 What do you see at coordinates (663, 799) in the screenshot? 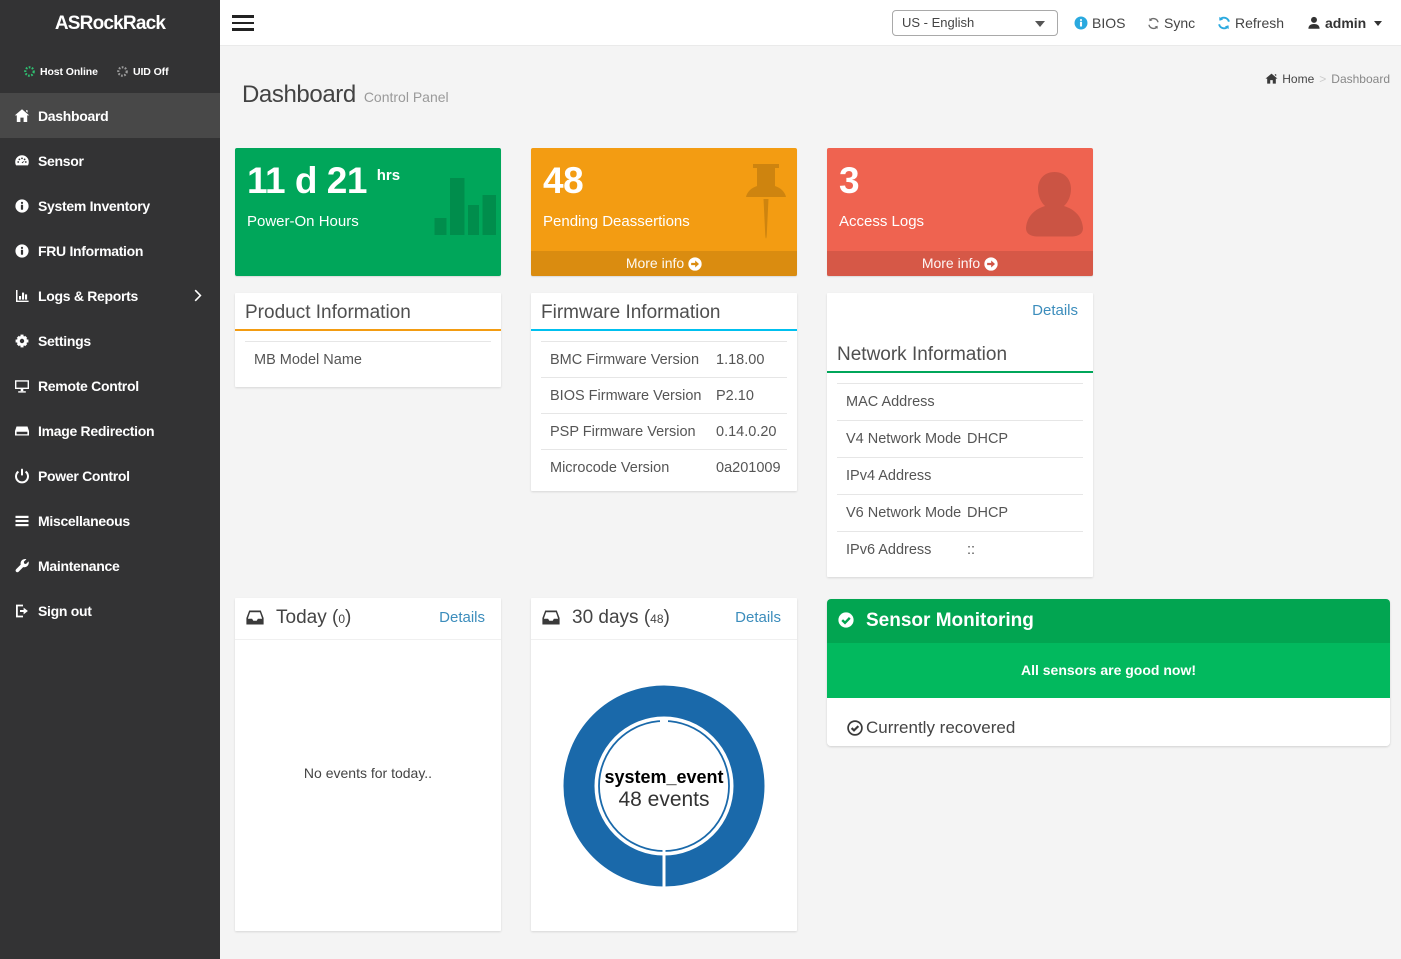
I see `svg-text: 48 events` at bounding box center [663, 799].